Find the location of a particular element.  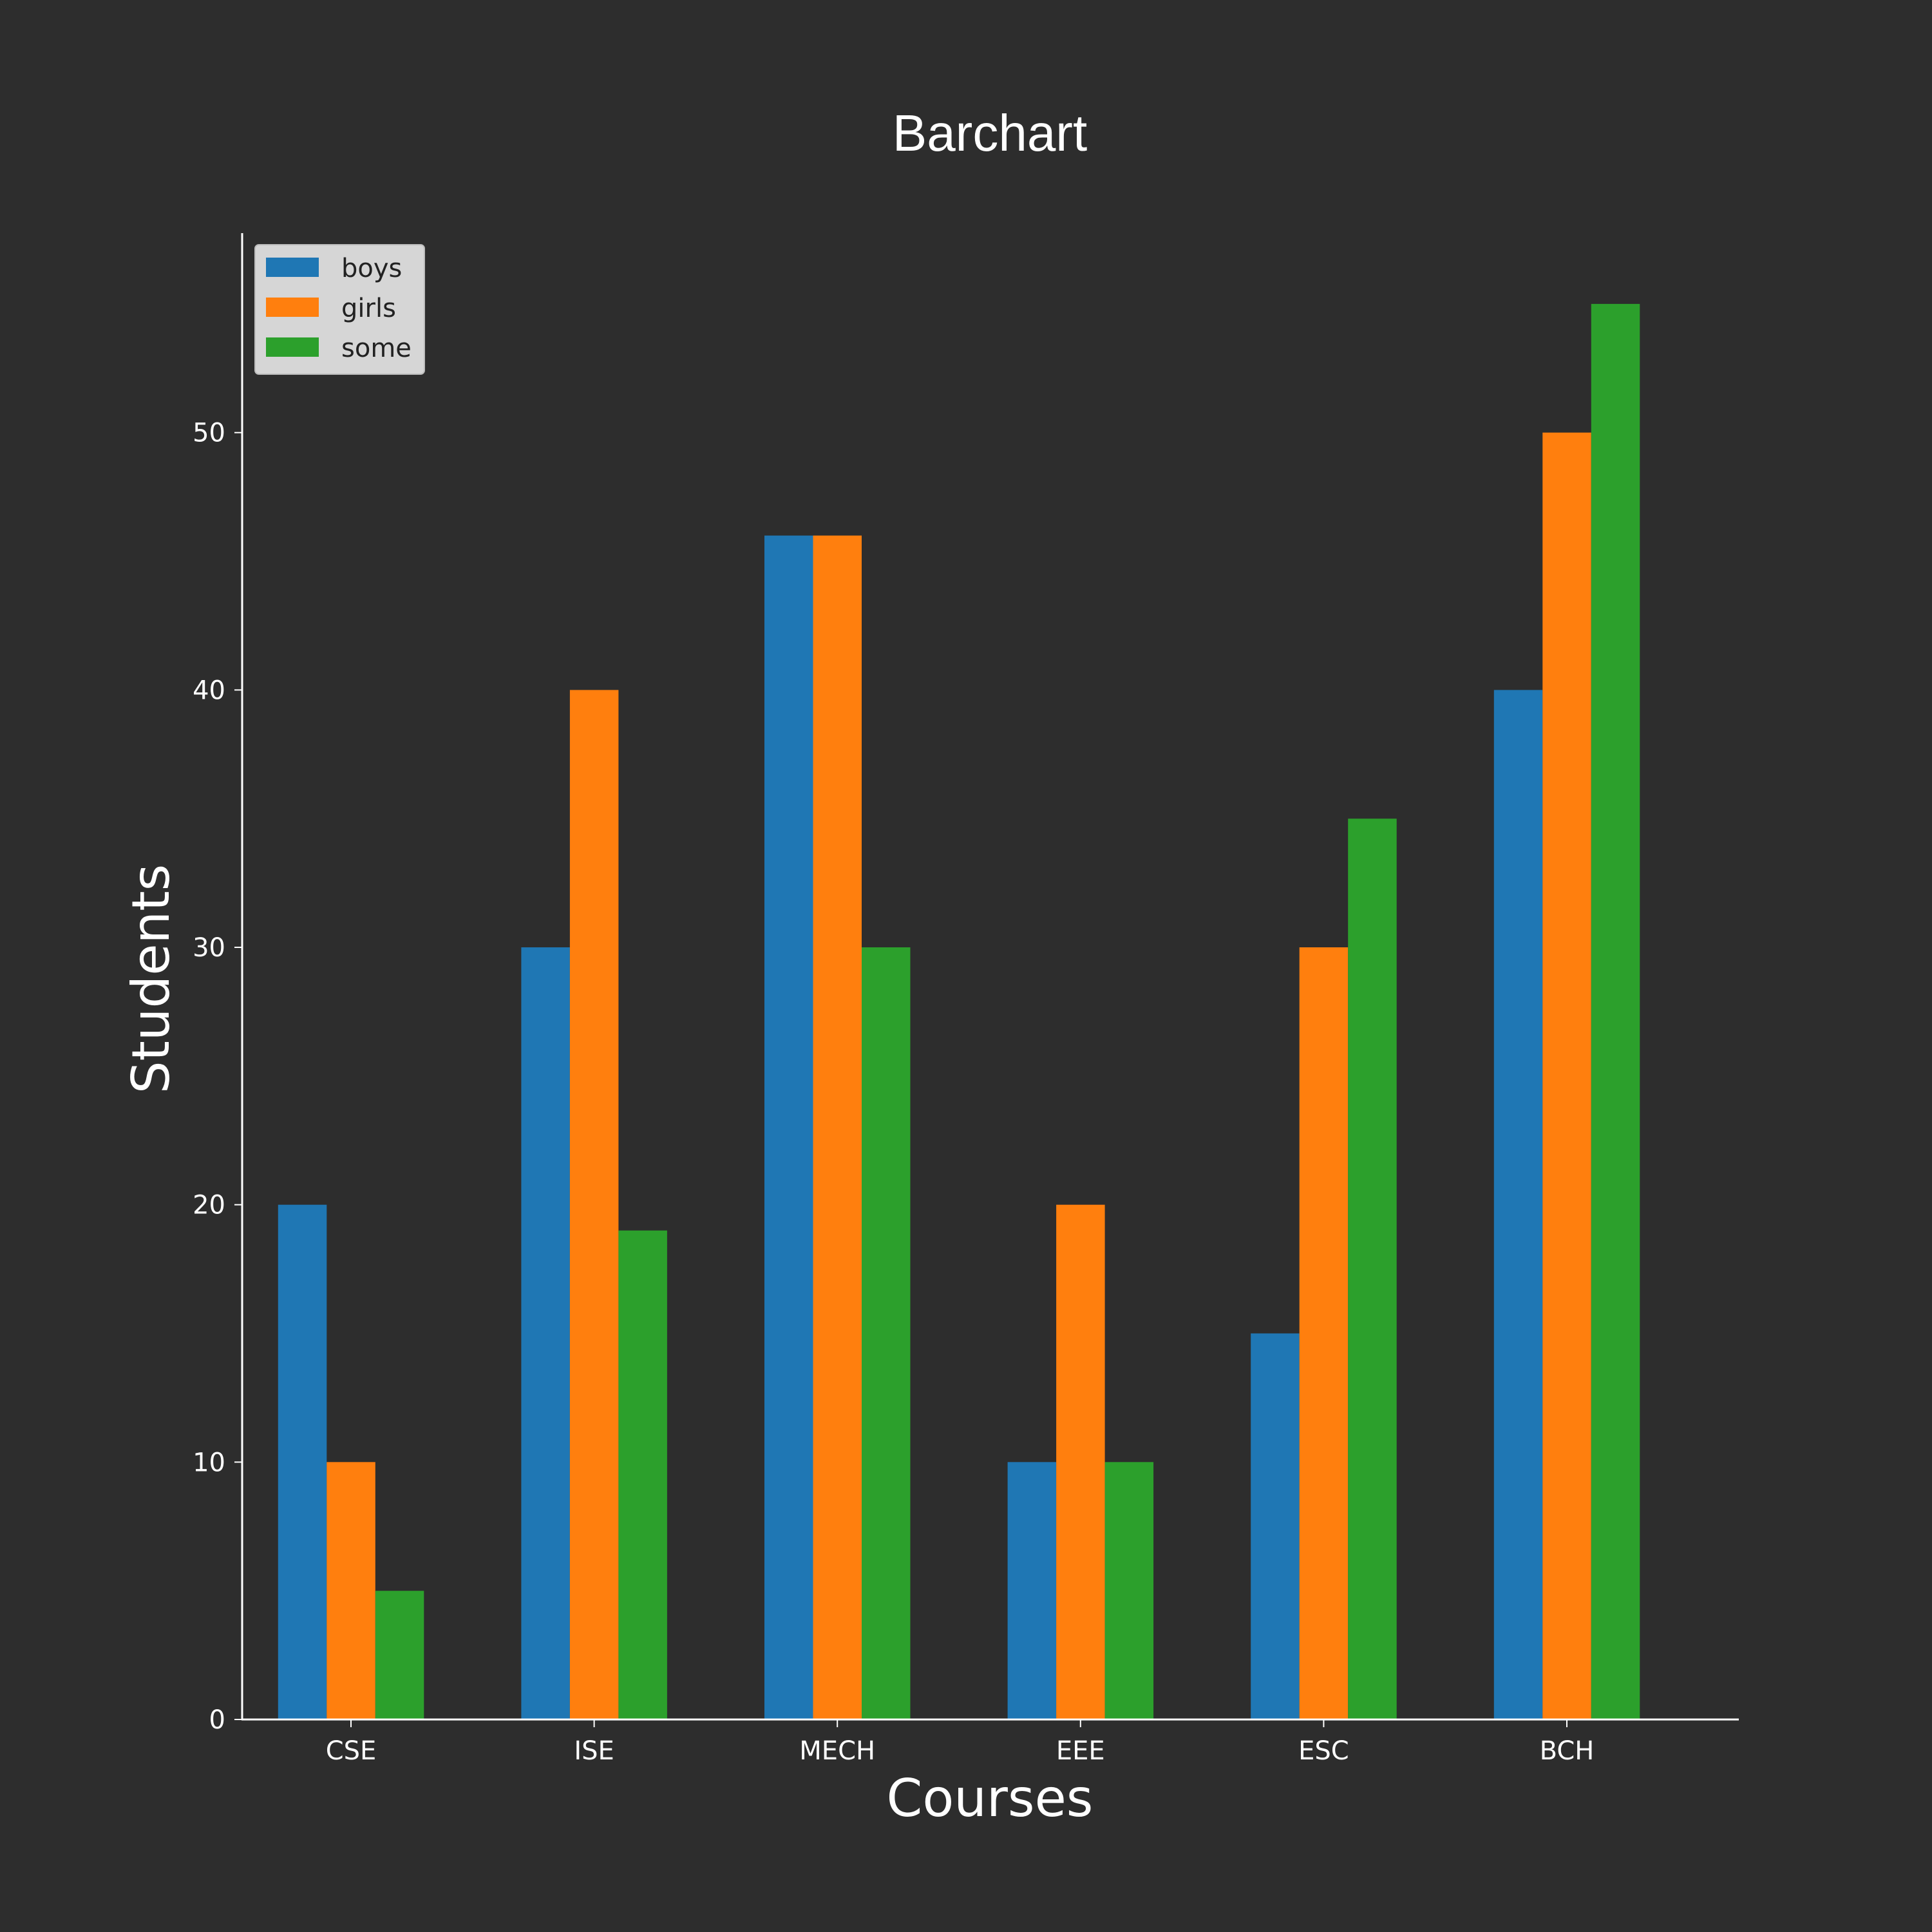

chart-title: Barchart is located at coordinates (990, 133).